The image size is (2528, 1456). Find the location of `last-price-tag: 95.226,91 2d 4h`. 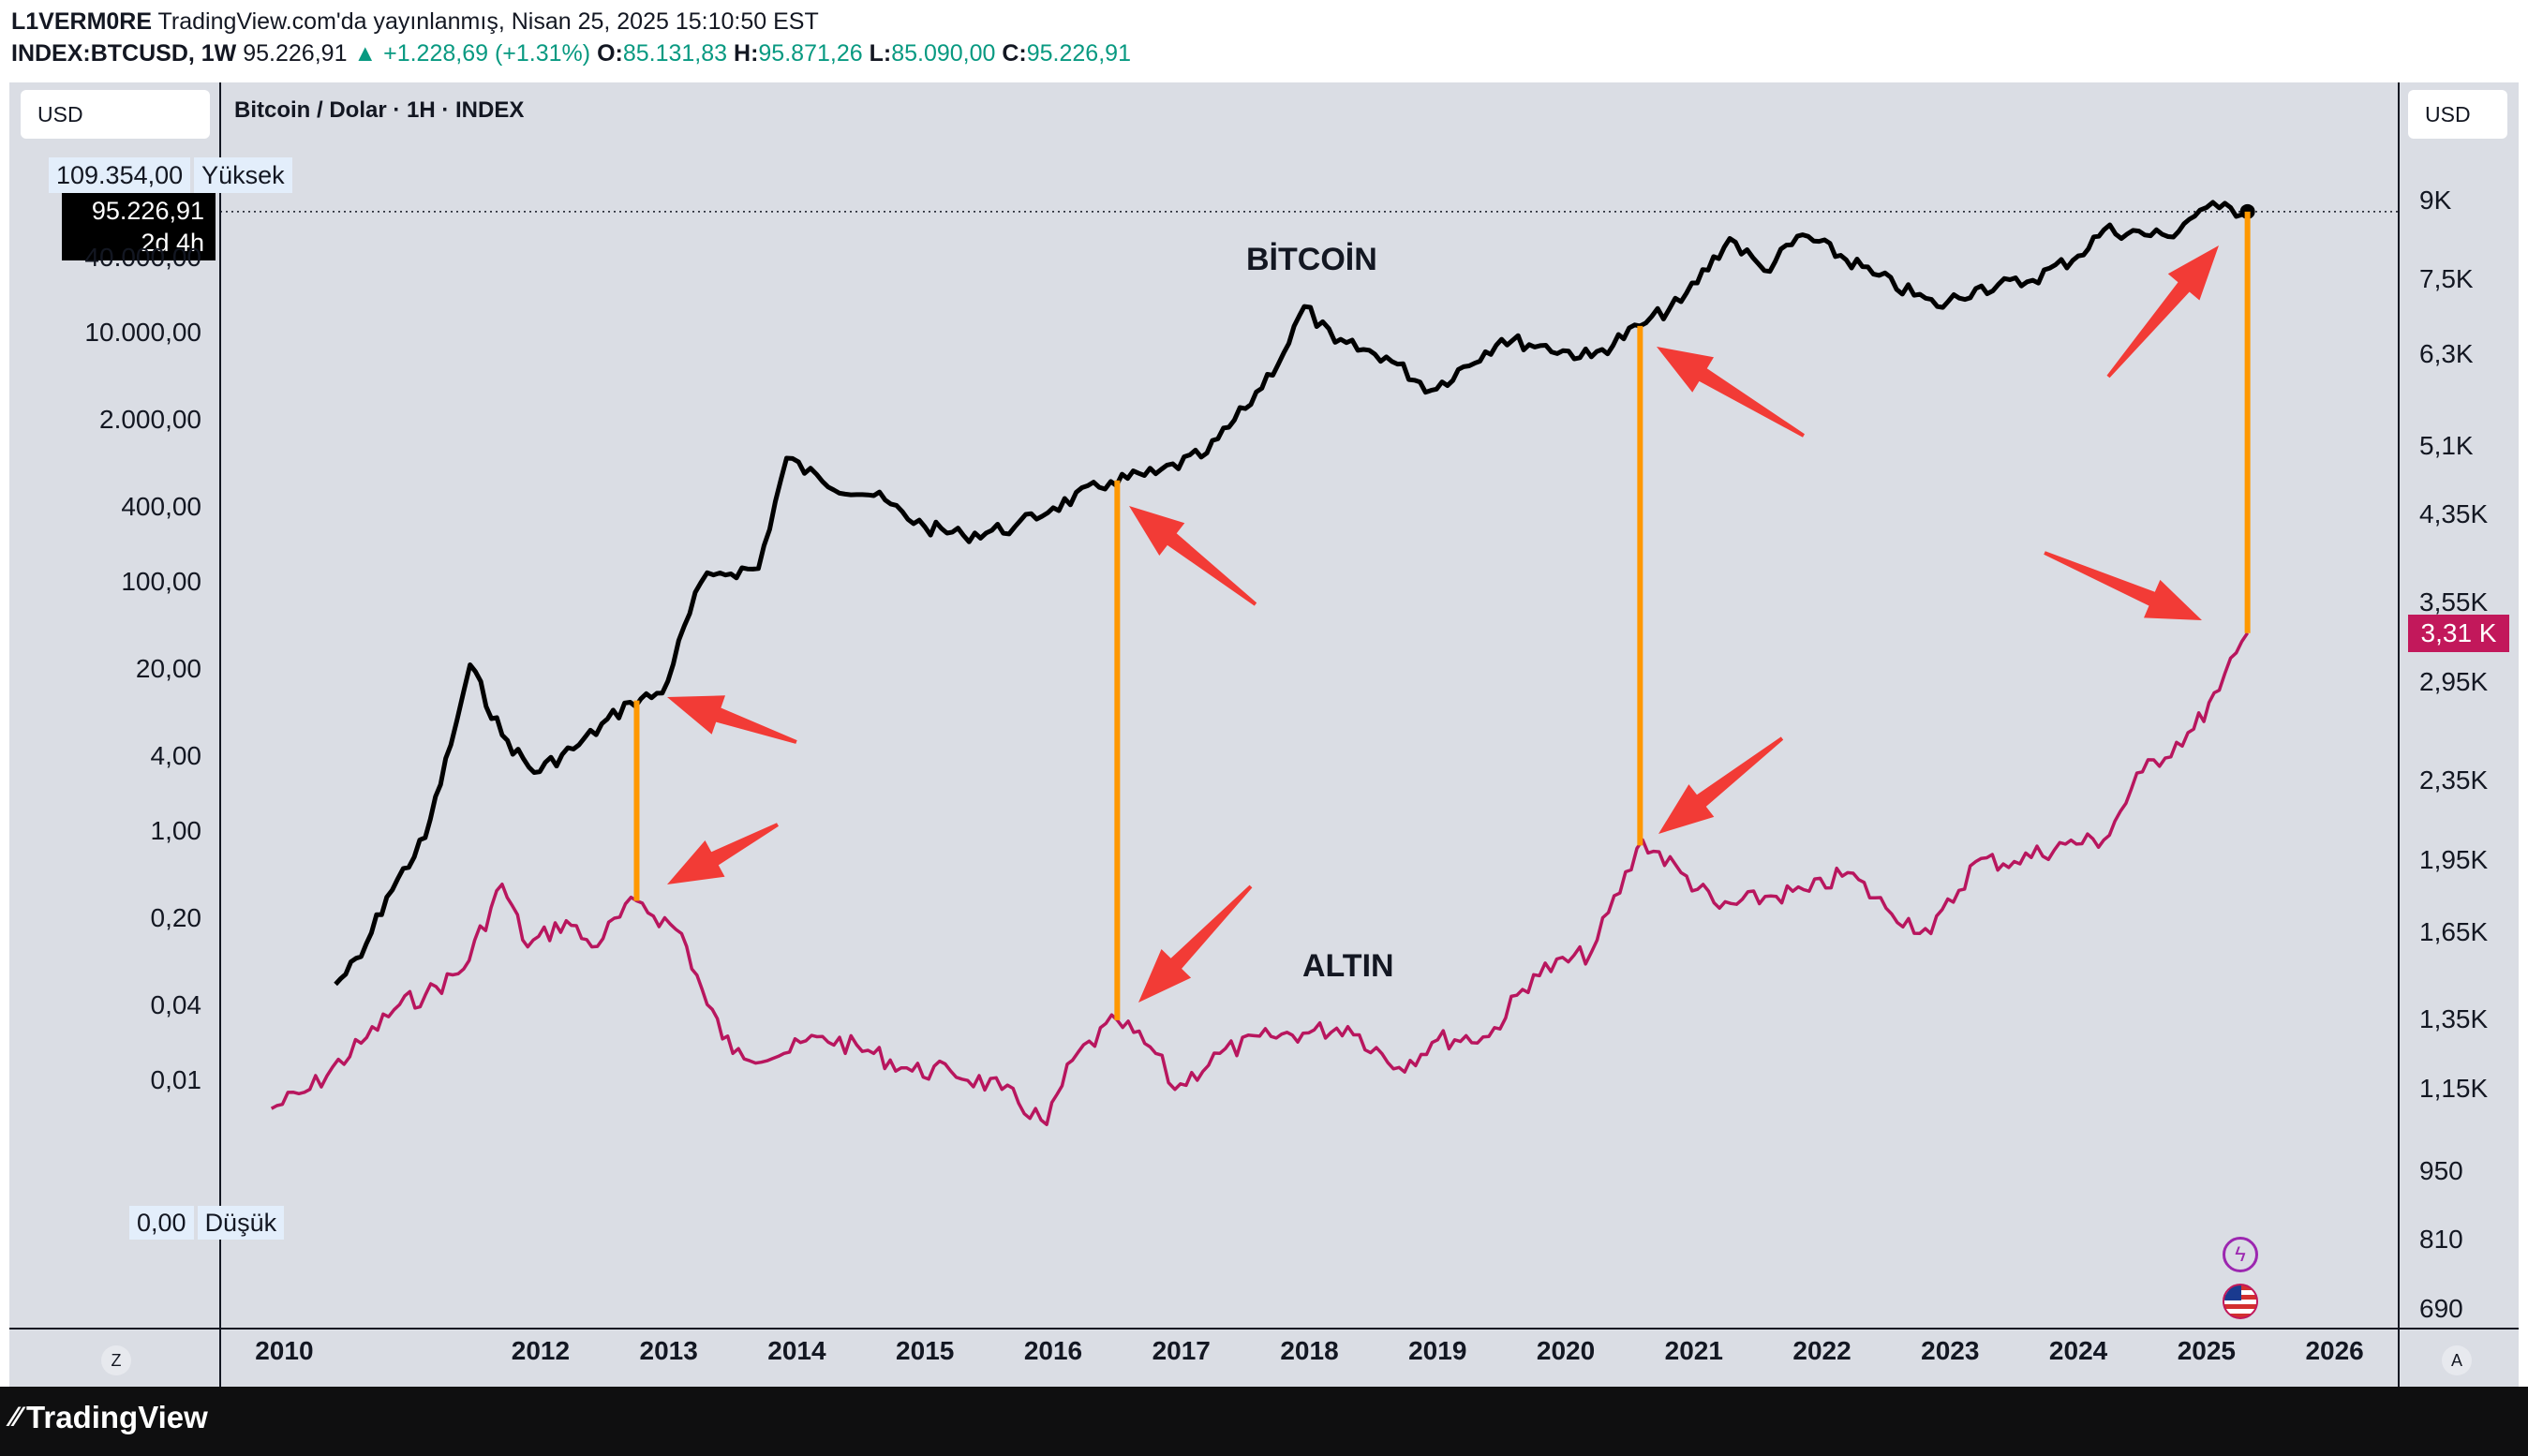

last-price-tag: 95.226,91 2d 4h is located at coordinates (139, 226).